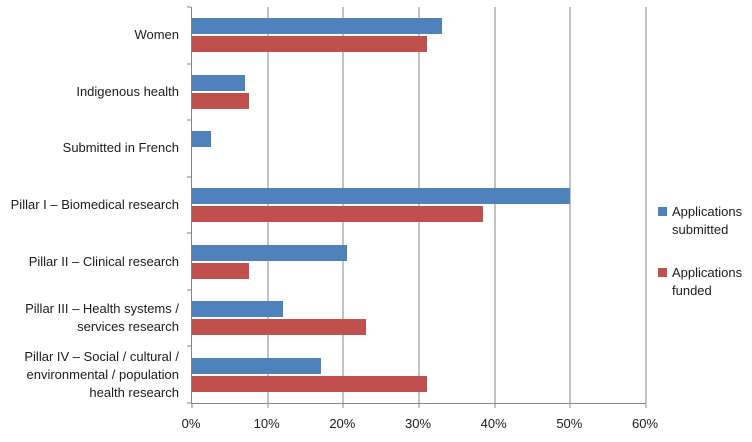  I want to click on category-label: Indigenous health, so click(127, 91).